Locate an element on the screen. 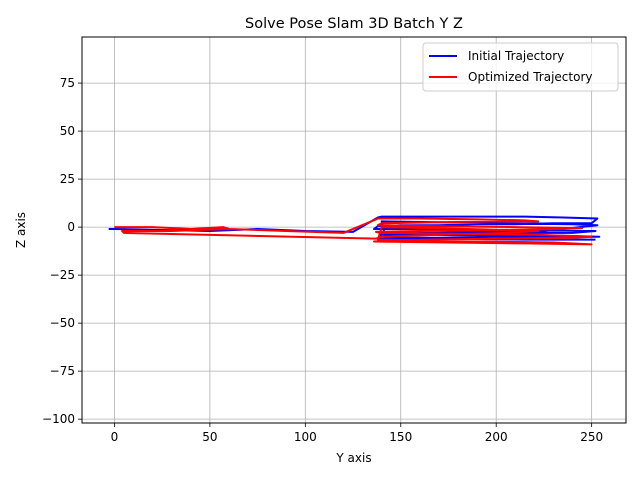 The image size is (640, 480). x-tick-label: 50 is located at coordinates (209, 437).